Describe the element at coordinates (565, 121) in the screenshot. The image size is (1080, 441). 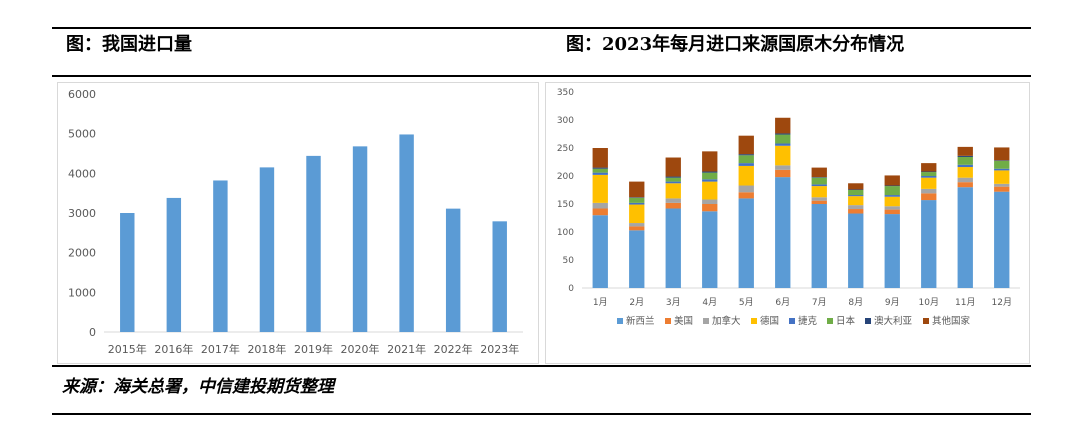
I see `y-tick-label: 300` at that location.